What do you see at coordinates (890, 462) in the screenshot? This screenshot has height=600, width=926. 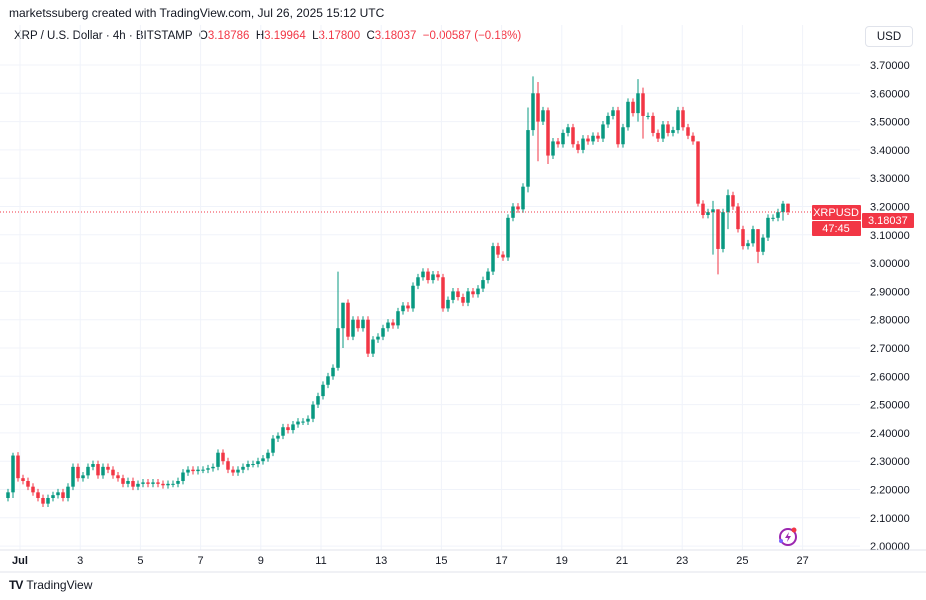 I see `price-tick-label: 2.30000` at bounding box center [890, 462].